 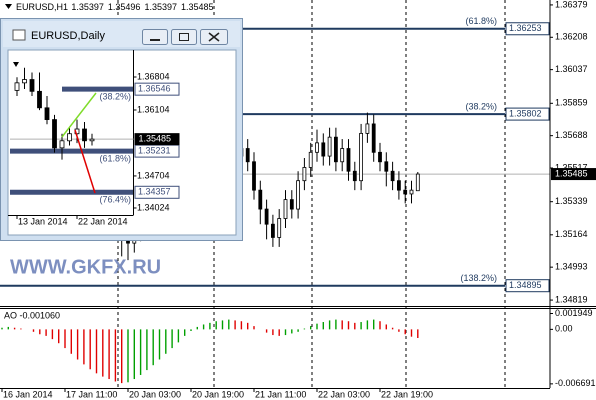 What do you see at coordinates (160, 7) in the screenshot?
I see `low: 1.35397` at bounding box center [160, 7].